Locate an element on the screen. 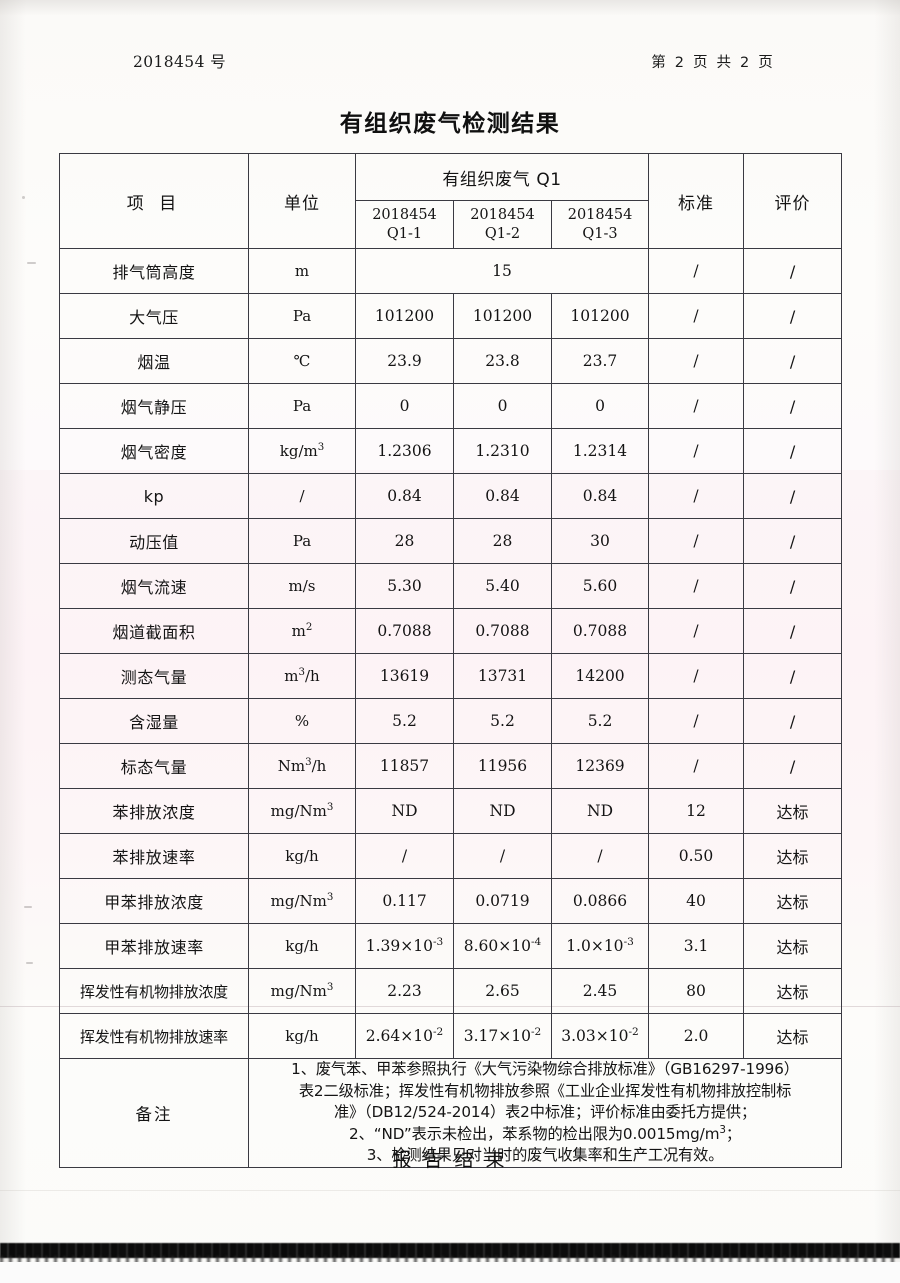 The image size is (900, 1283). column-header-unit: 单位 is located at coordinates (302, 201).